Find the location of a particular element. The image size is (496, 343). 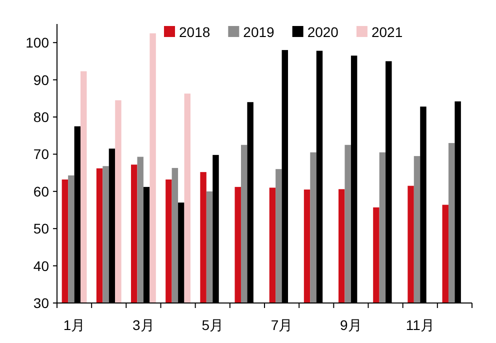

y-tick-label: 30 is located at coordinates (41, 303).